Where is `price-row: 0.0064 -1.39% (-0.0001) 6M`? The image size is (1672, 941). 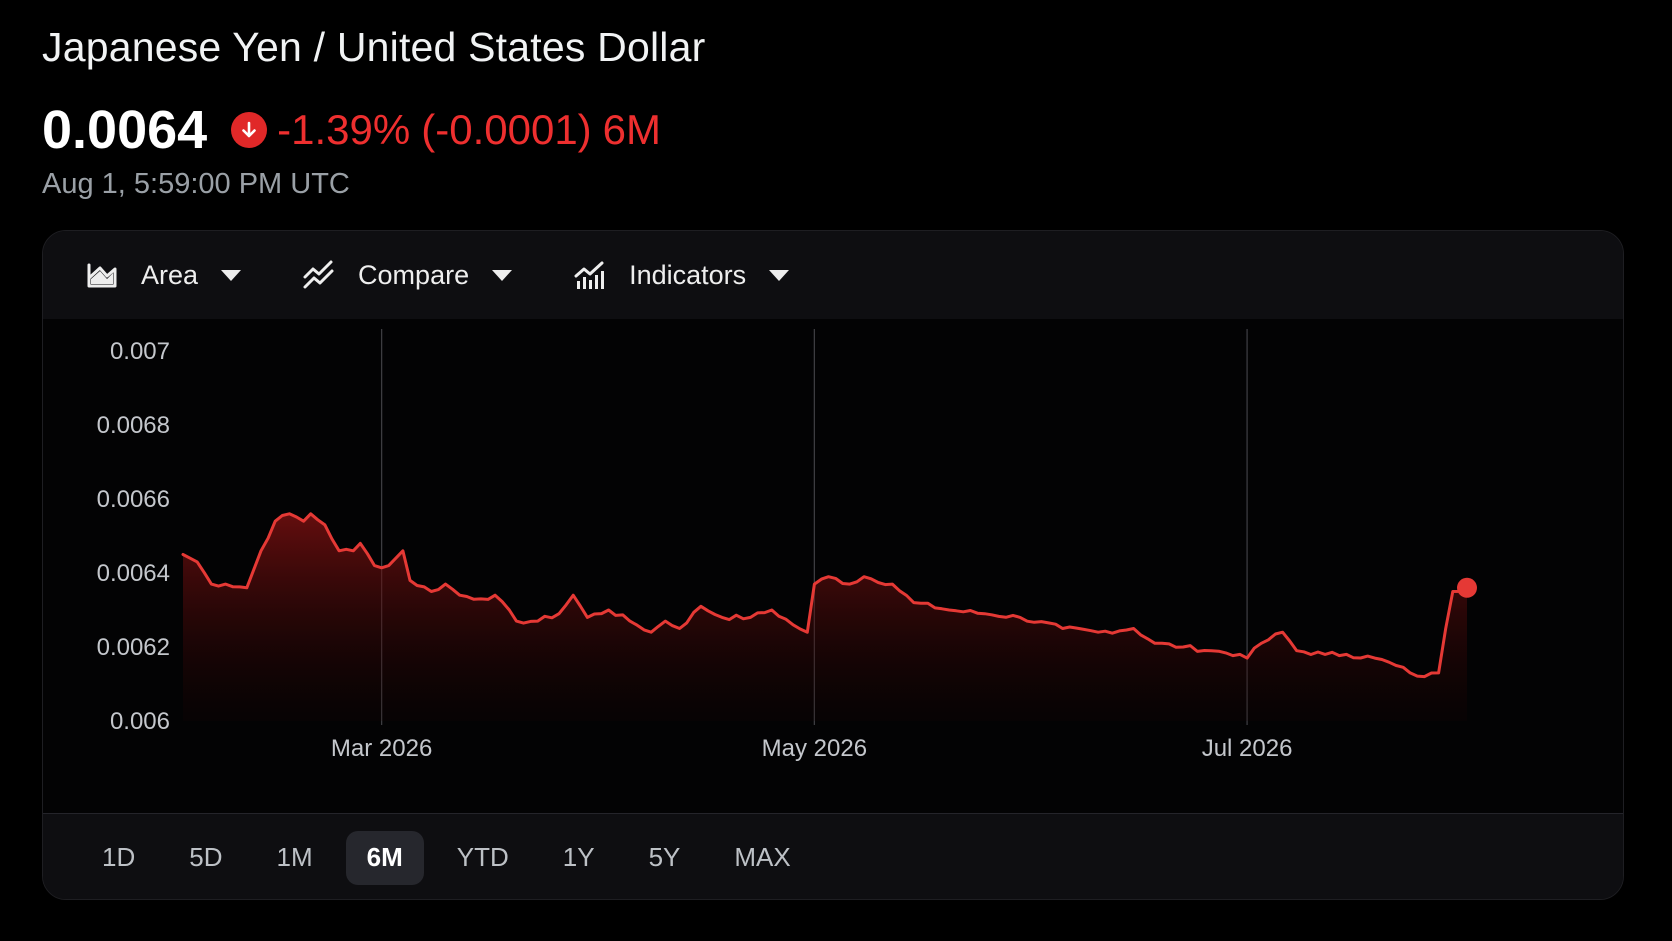 price-row: 0.0064 -1.39% (-0.0001) 6M is located at coordinates (351, 130).